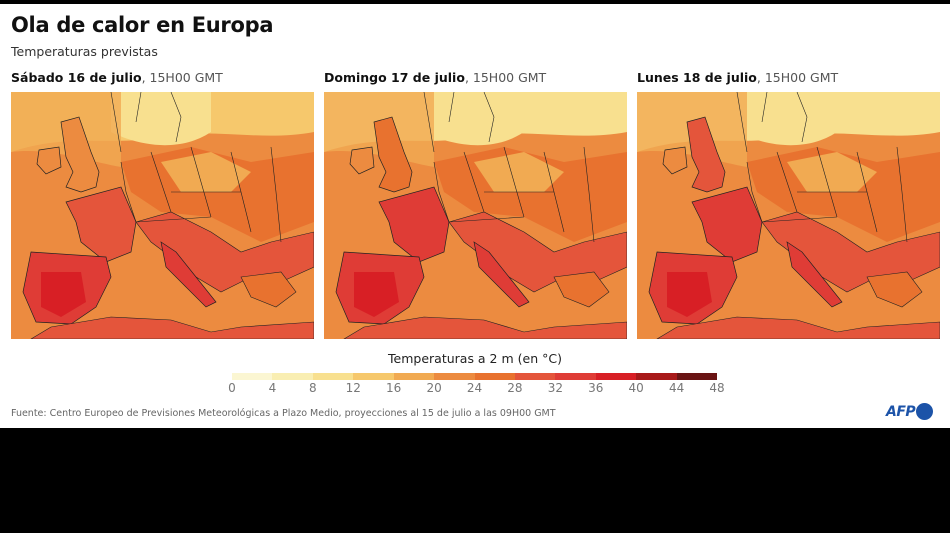 This screenshot has height=533, width=950. What do you see at coordinates (636, 388) in the screenshot?
I see `scale-tick: 40` at bounding box center [636, 388].